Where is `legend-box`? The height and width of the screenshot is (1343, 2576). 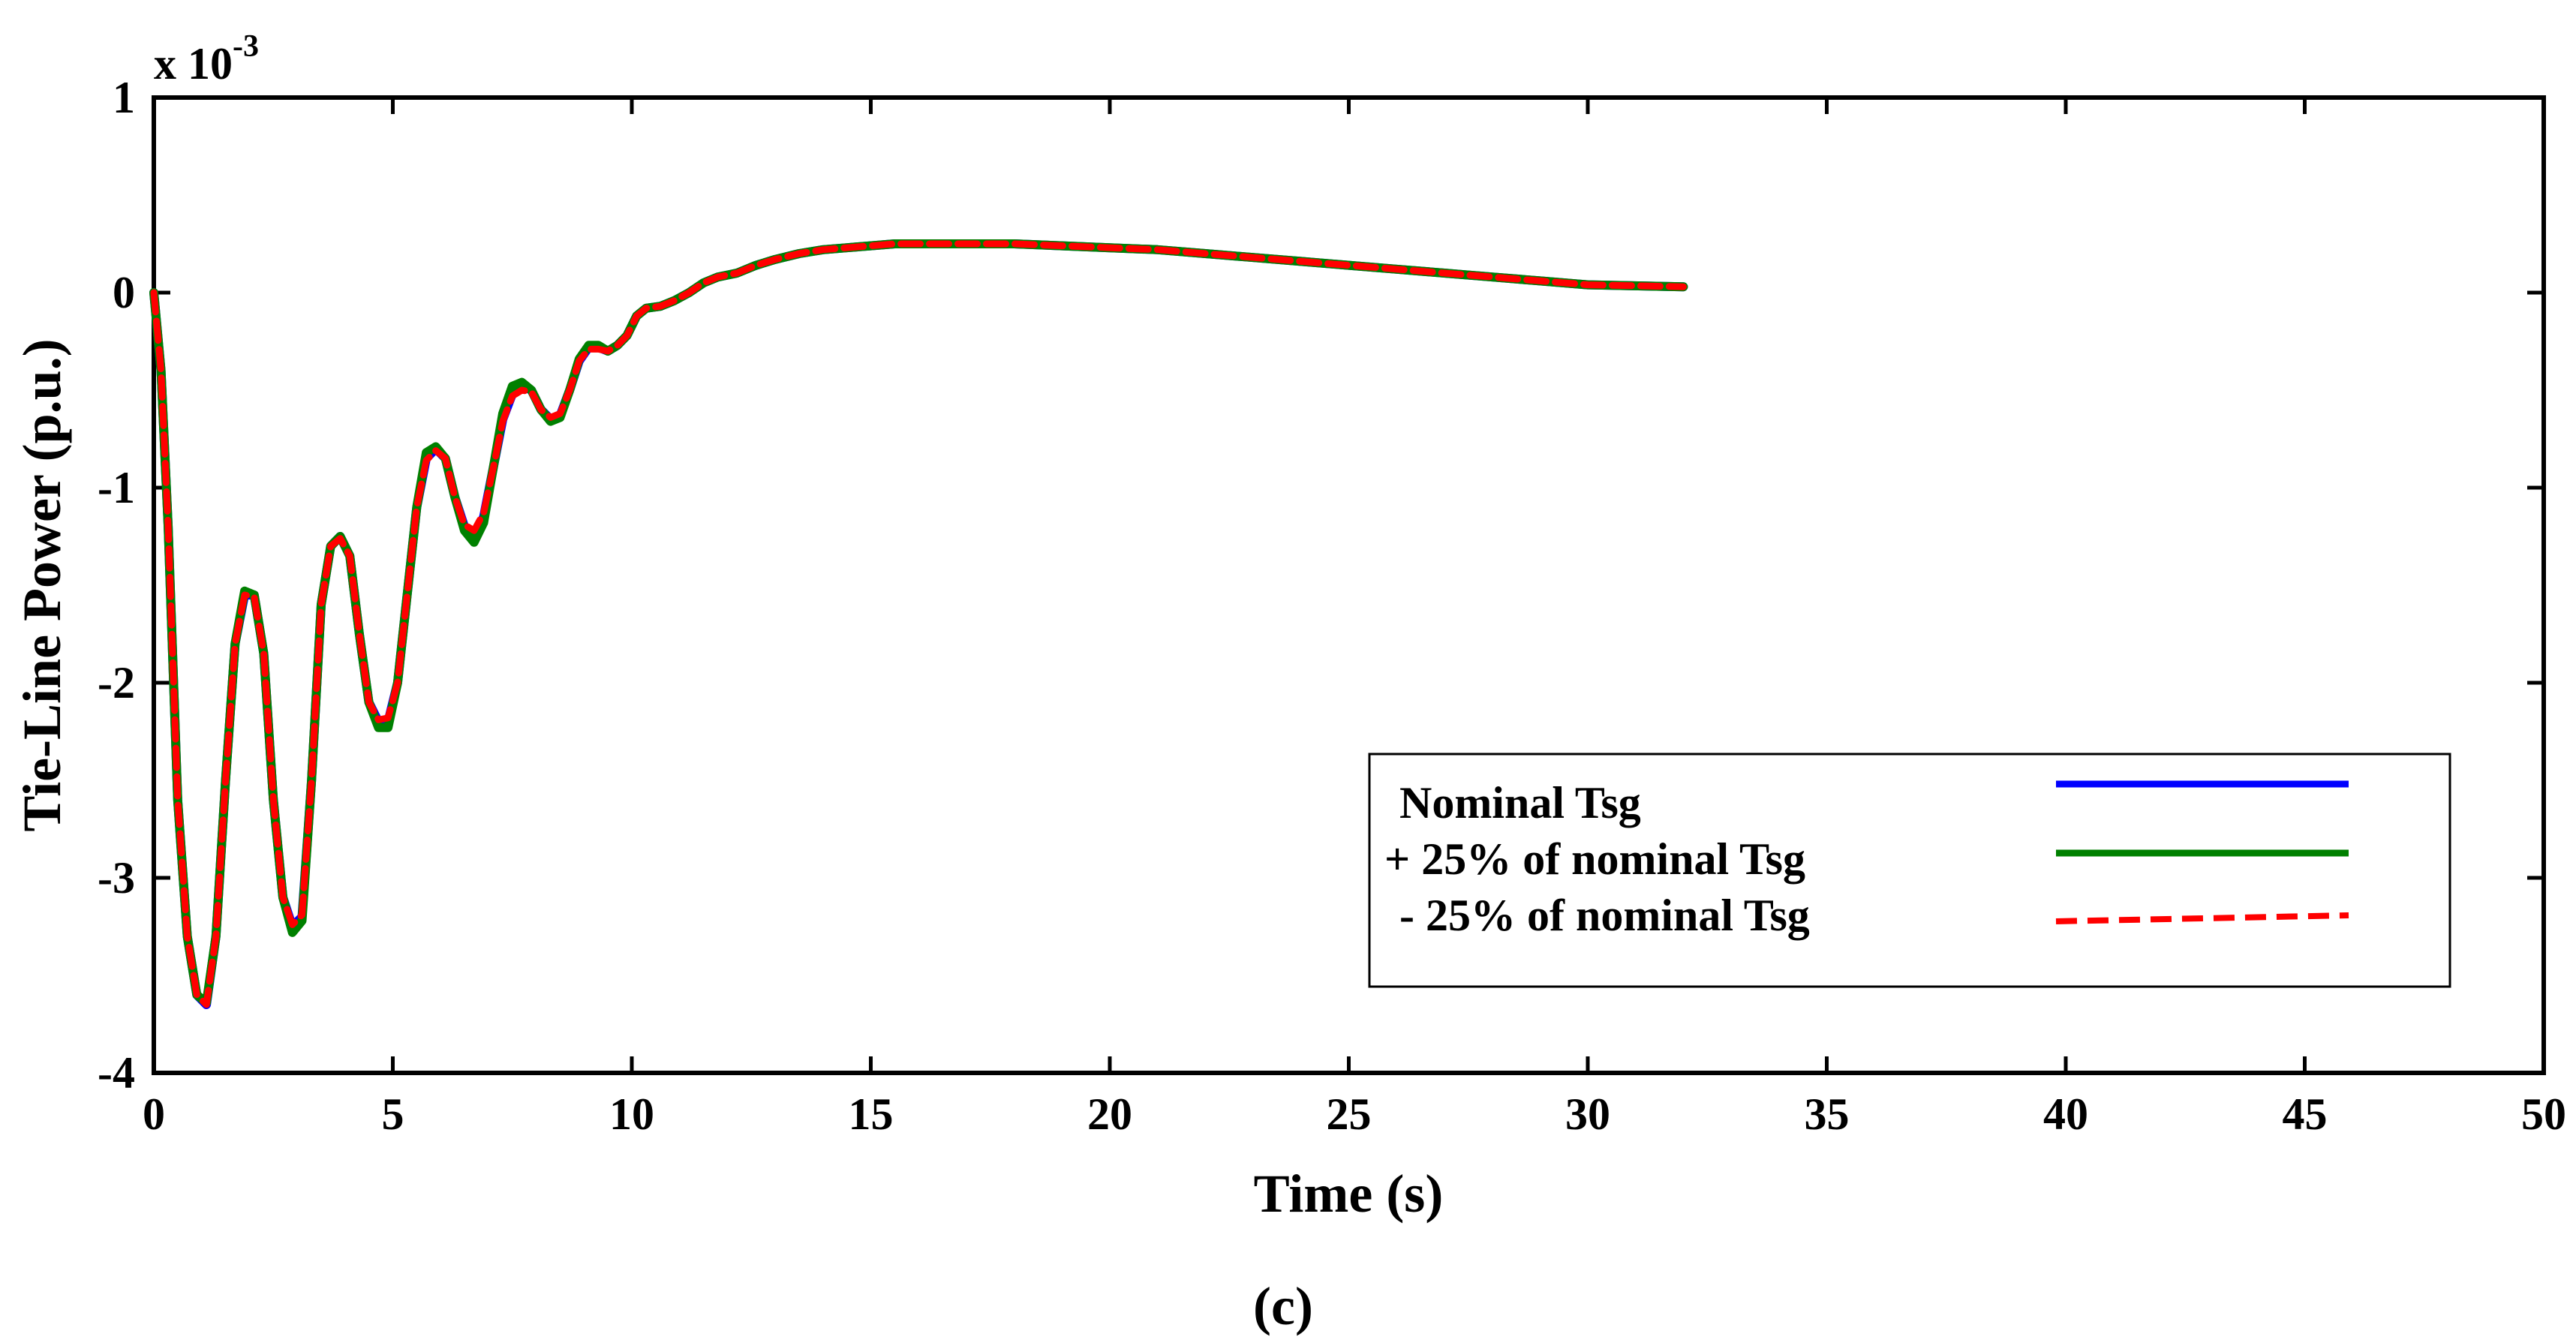 legend-box is located at coordinates (1909, 870).